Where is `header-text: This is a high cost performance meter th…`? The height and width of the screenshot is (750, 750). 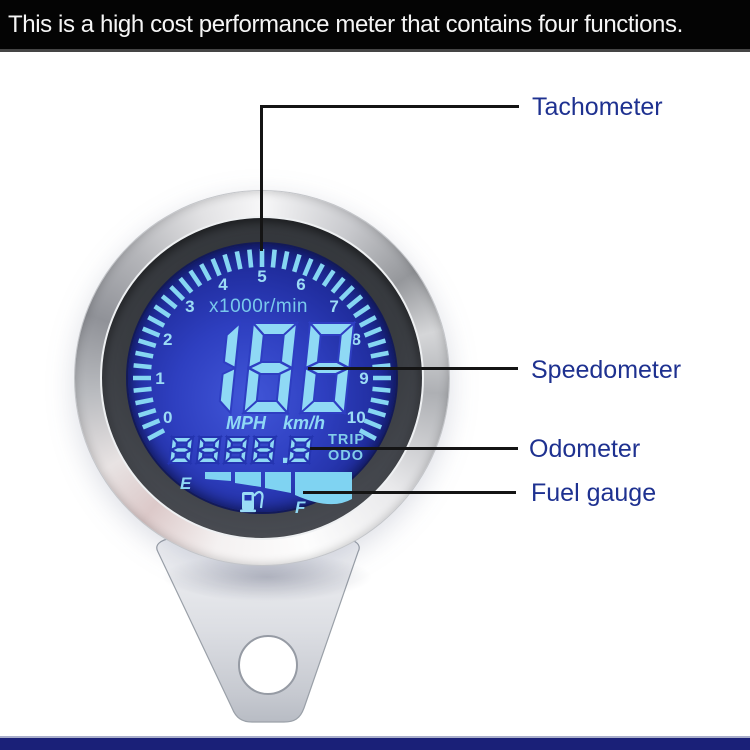
header-text: This is a high cost performance meter th… is located at coordinates (345, 24).